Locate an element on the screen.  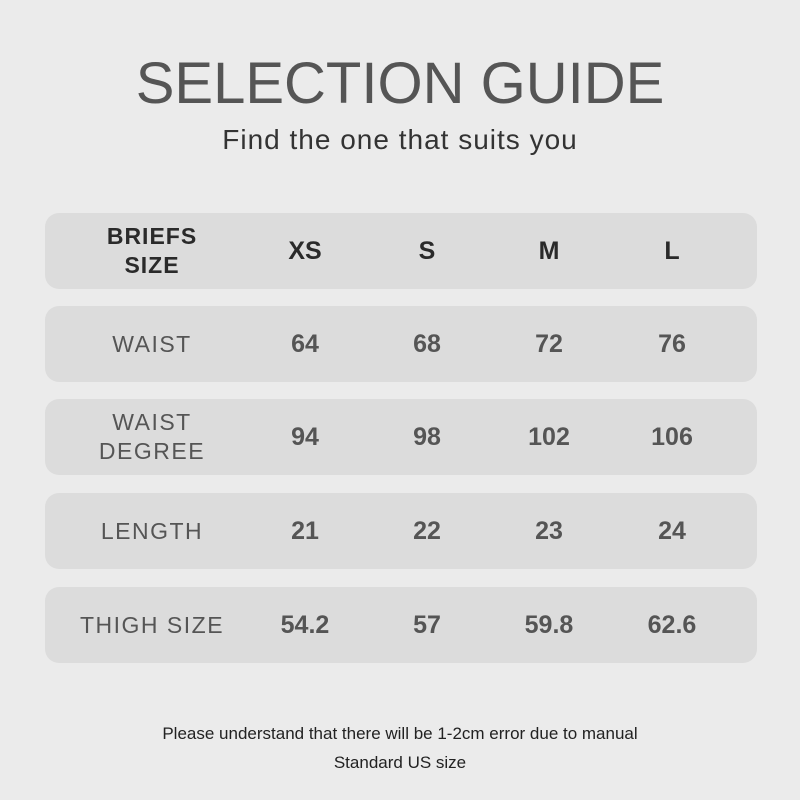
table-header-row: BRIEFS SIZE XS S M L is located at coordinates (401, 251).